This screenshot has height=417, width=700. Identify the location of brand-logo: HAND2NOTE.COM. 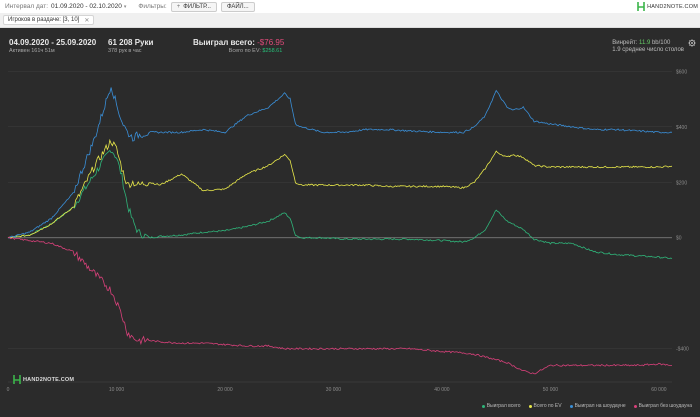
(667, 6).